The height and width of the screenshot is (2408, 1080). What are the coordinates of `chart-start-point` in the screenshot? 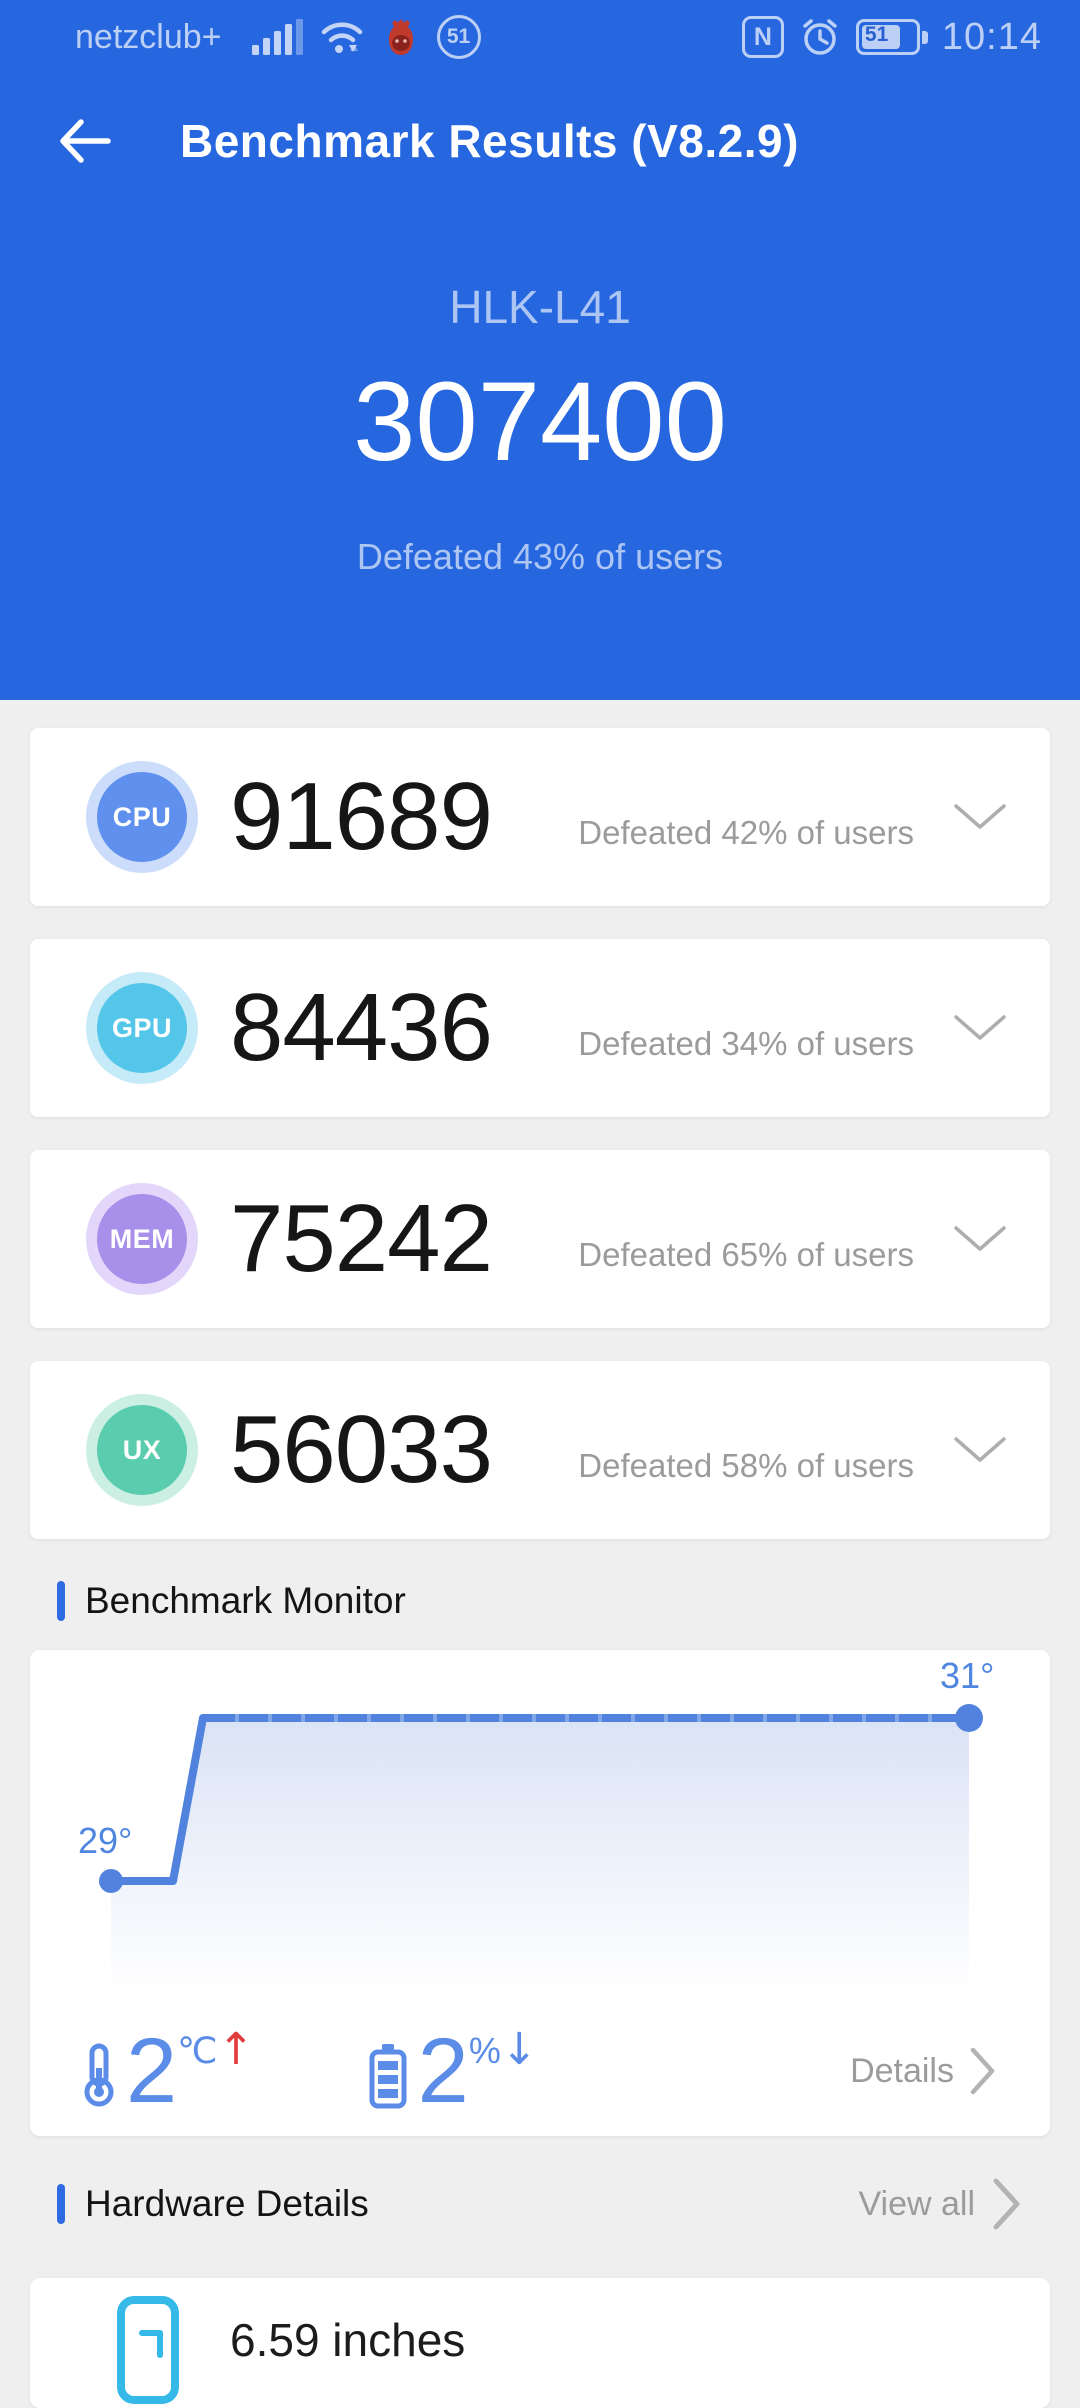 It's located at (111, 1881).